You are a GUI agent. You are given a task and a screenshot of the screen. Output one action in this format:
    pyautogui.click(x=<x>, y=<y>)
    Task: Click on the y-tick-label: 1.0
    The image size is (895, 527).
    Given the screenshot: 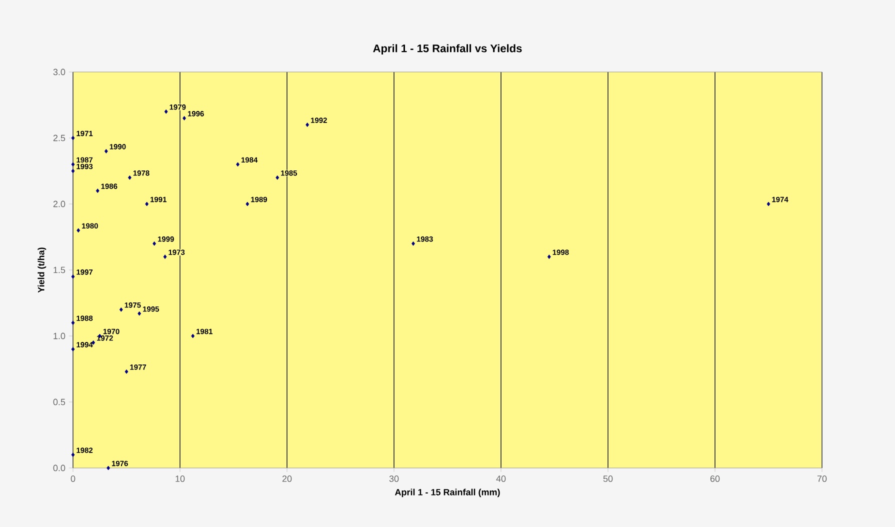 What is the action you would take?
    pyautogui.click(x=60, y=336)
    